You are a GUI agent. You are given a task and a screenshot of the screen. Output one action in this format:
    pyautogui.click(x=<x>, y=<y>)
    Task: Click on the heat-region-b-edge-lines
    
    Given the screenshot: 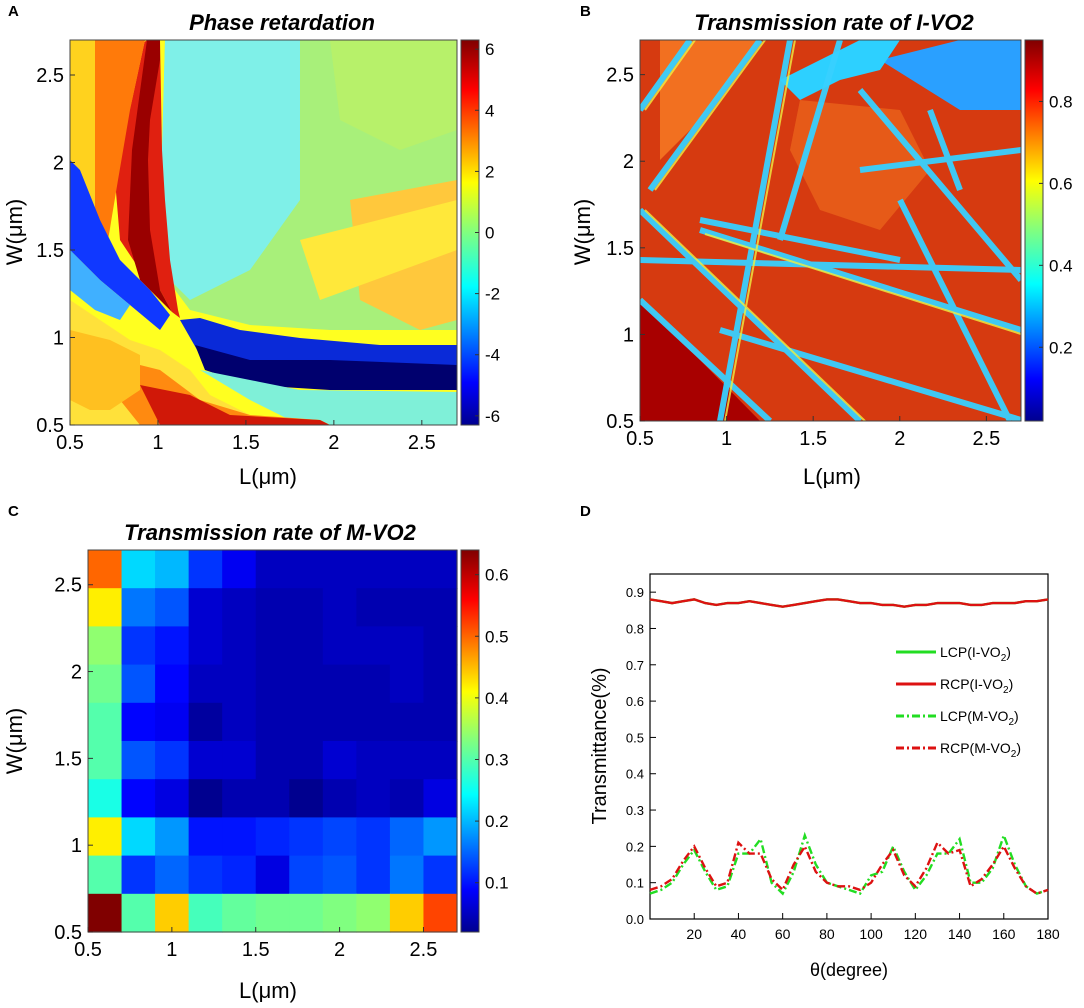 What is the action you would take?
    pyautogui.click(x=832, y=230)
    